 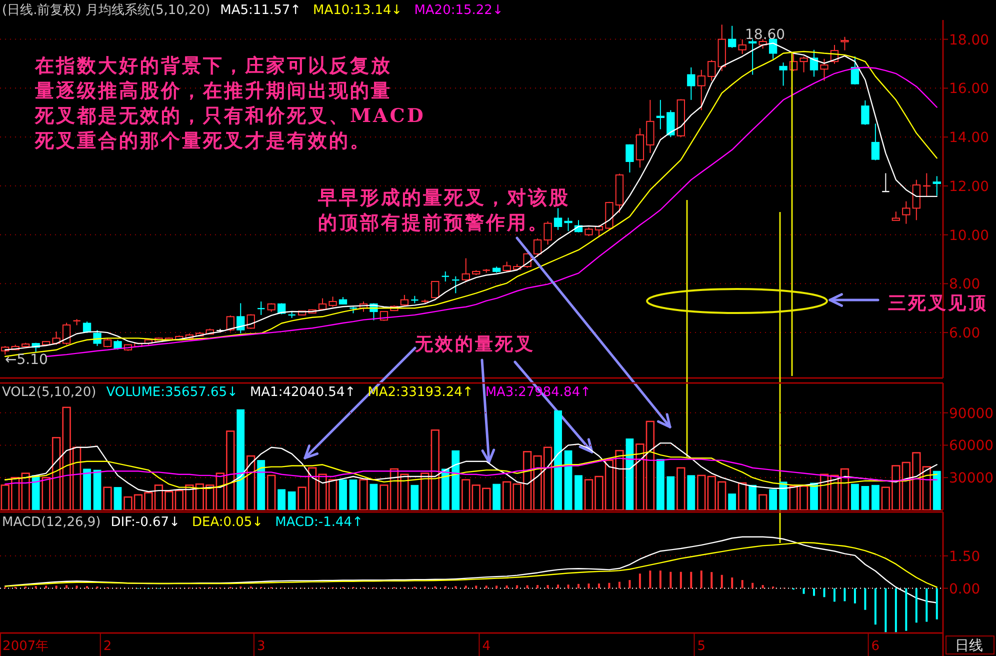 I want to click on text: MACD:-1.44↑, so click(x=319, y=522).